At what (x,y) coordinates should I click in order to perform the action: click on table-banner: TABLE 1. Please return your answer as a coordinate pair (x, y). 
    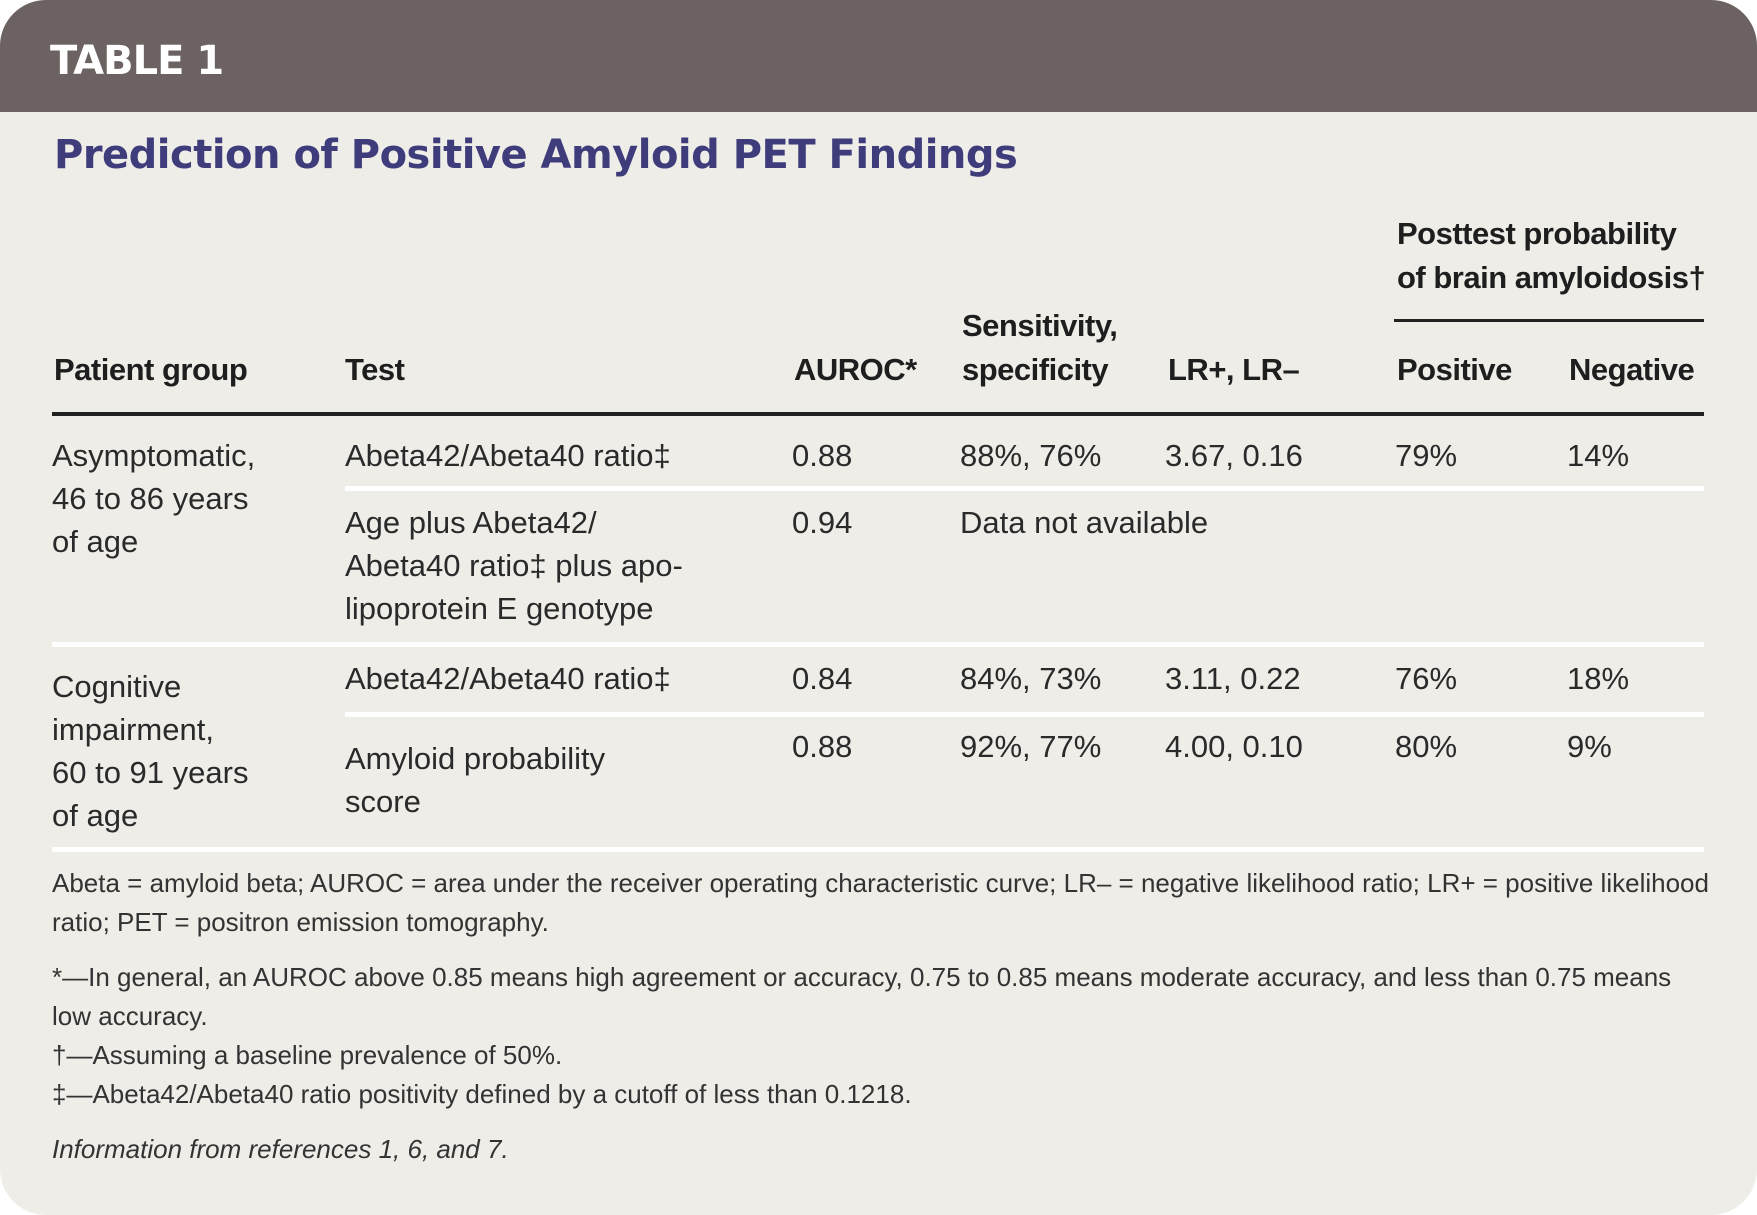
    Looking at the image, I should click on (878, 56).